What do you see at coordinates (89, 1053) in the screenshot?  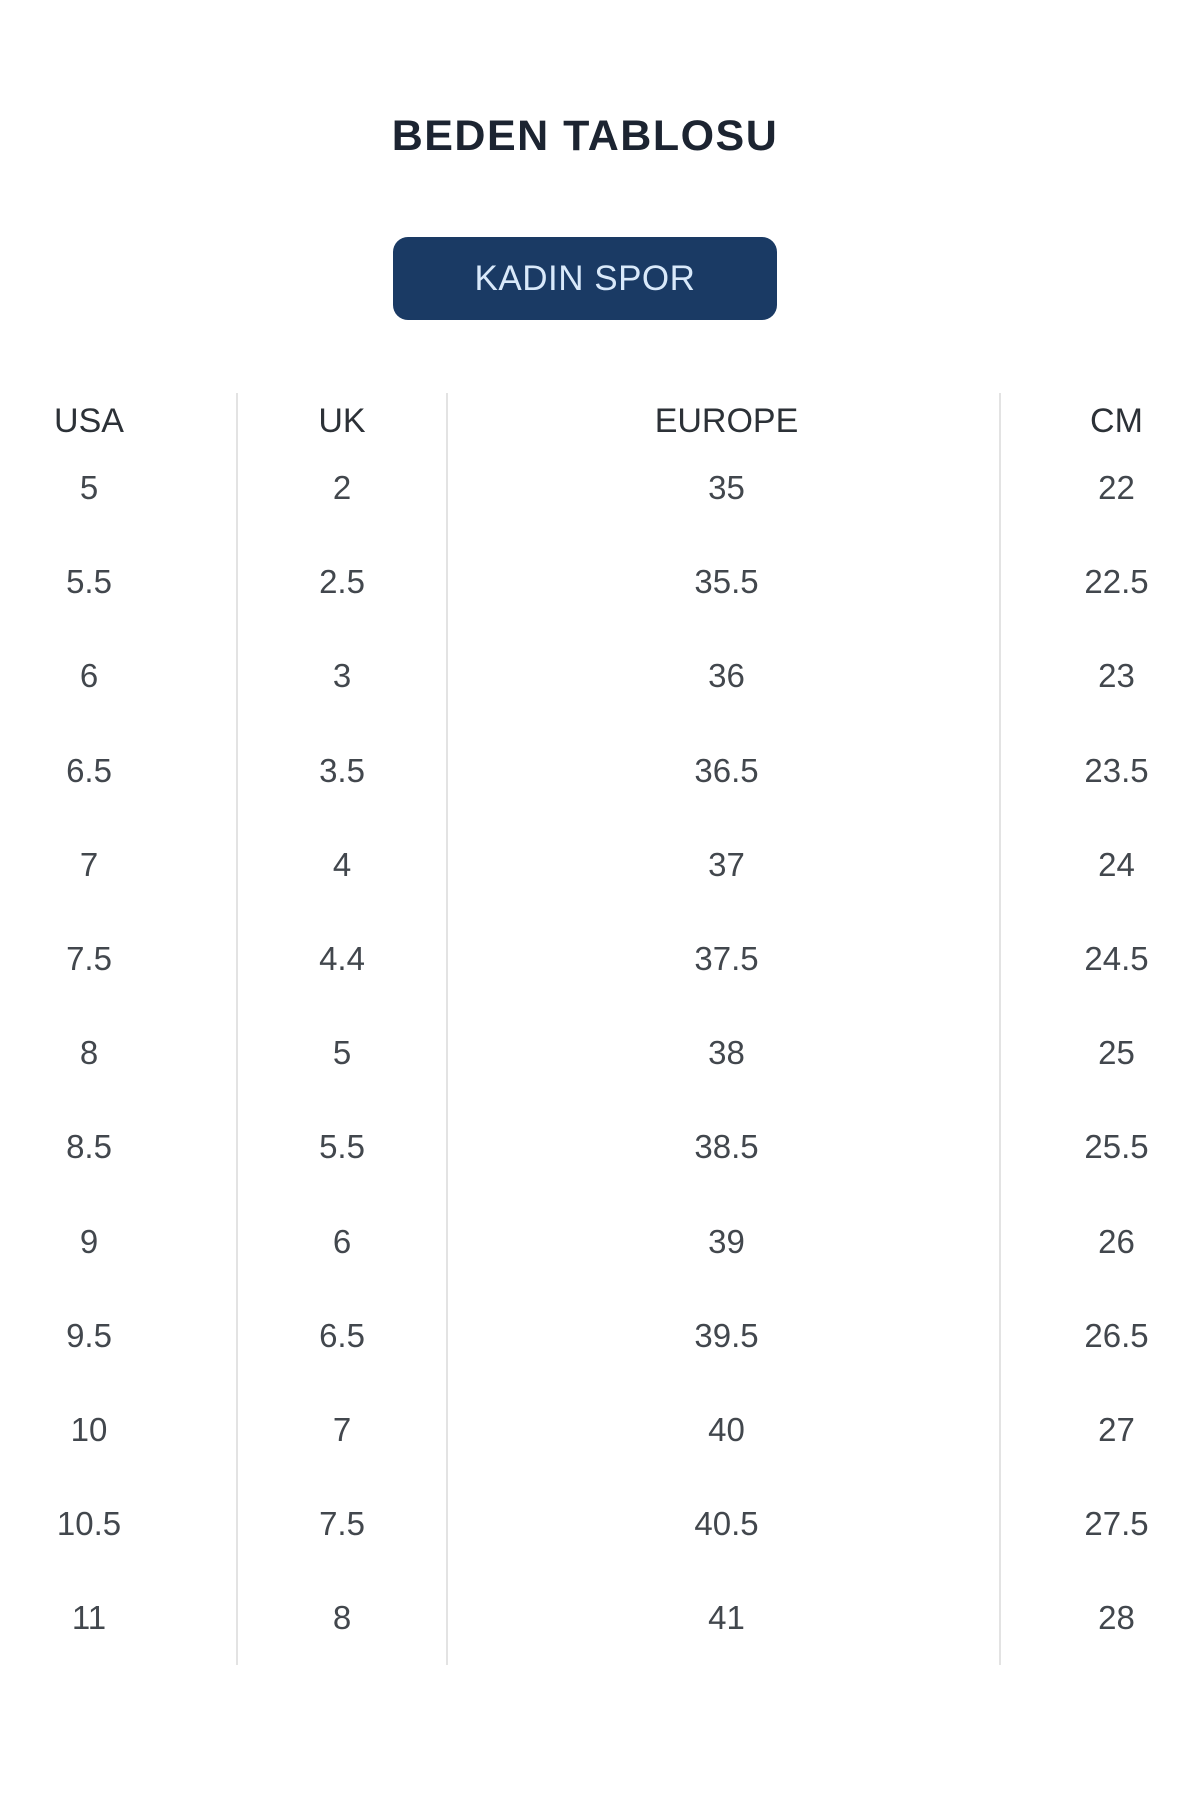 I see `cell-text: 8` at bounding box center [89, 1053].